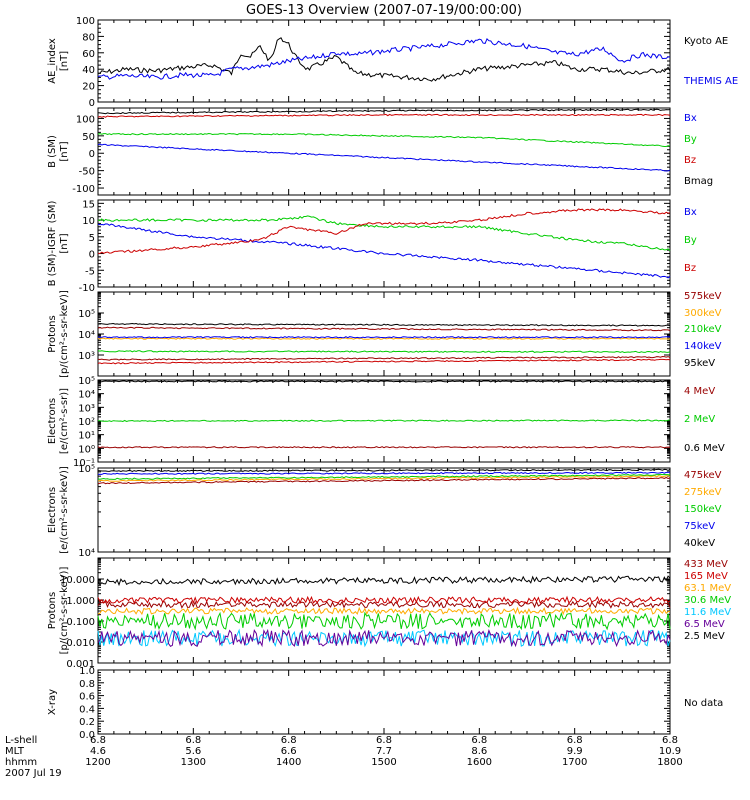  I want to click on legend-entry: 433 MeV, so click(706, 564).